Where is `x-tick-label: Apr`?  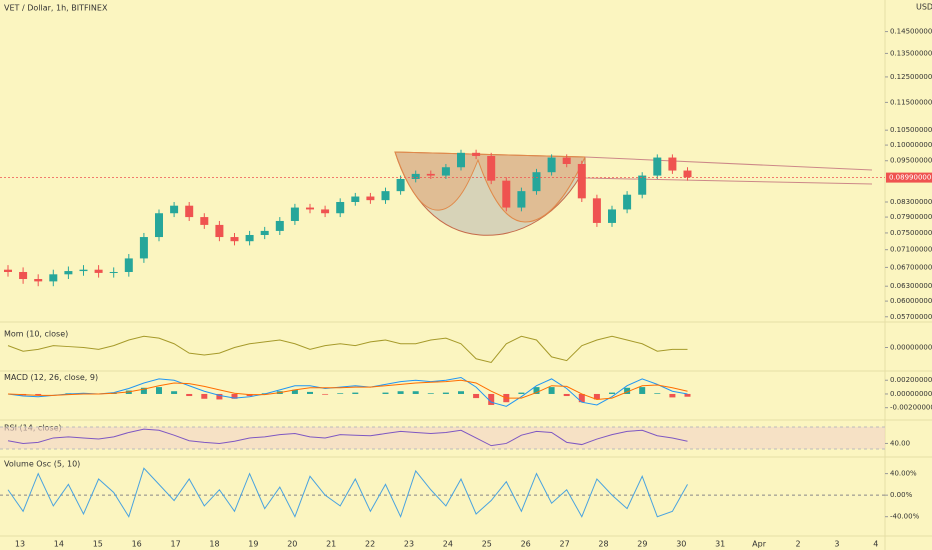
x-tick-label: Apr is located at coordinates (759, 544).